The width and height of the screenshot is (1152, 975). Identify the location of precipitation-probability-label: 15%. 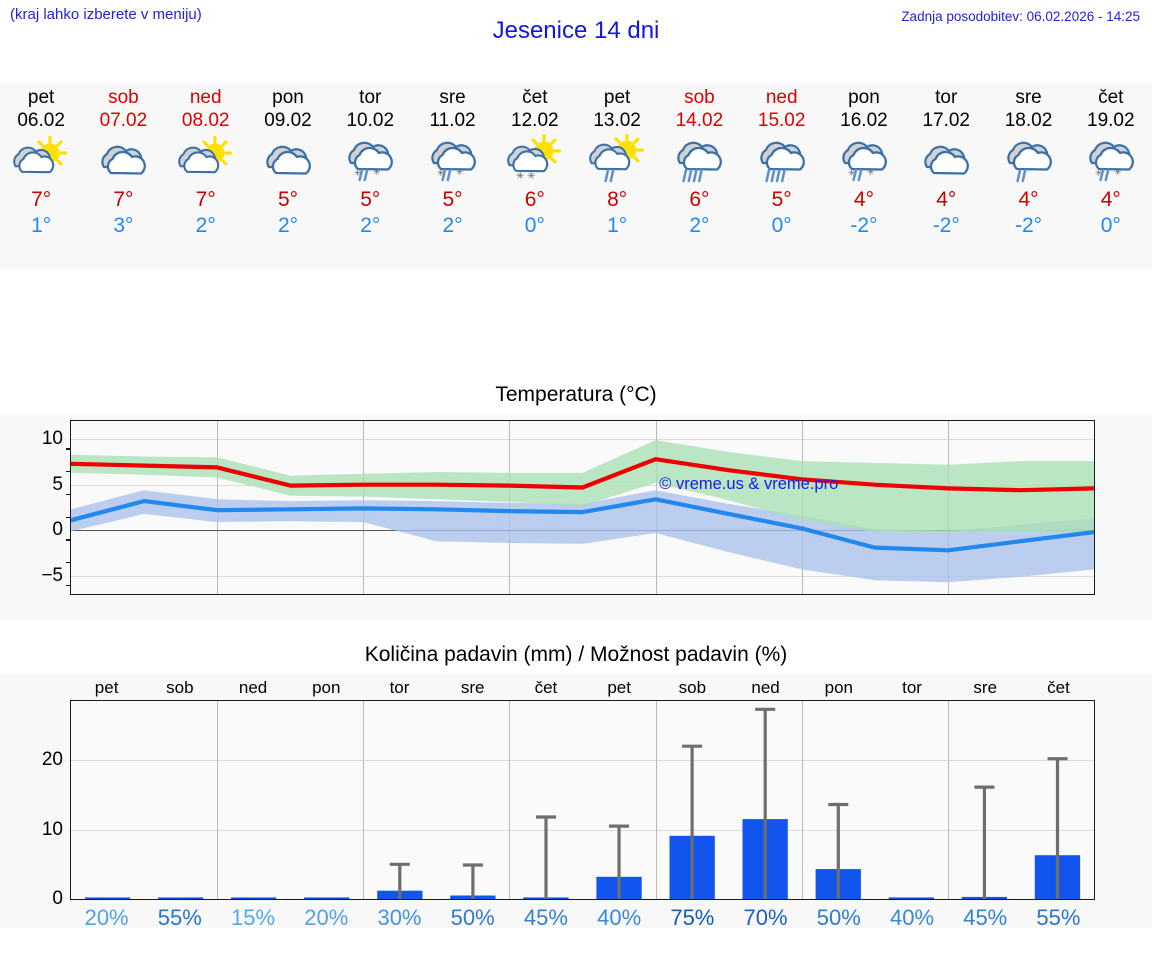
(253, 917).